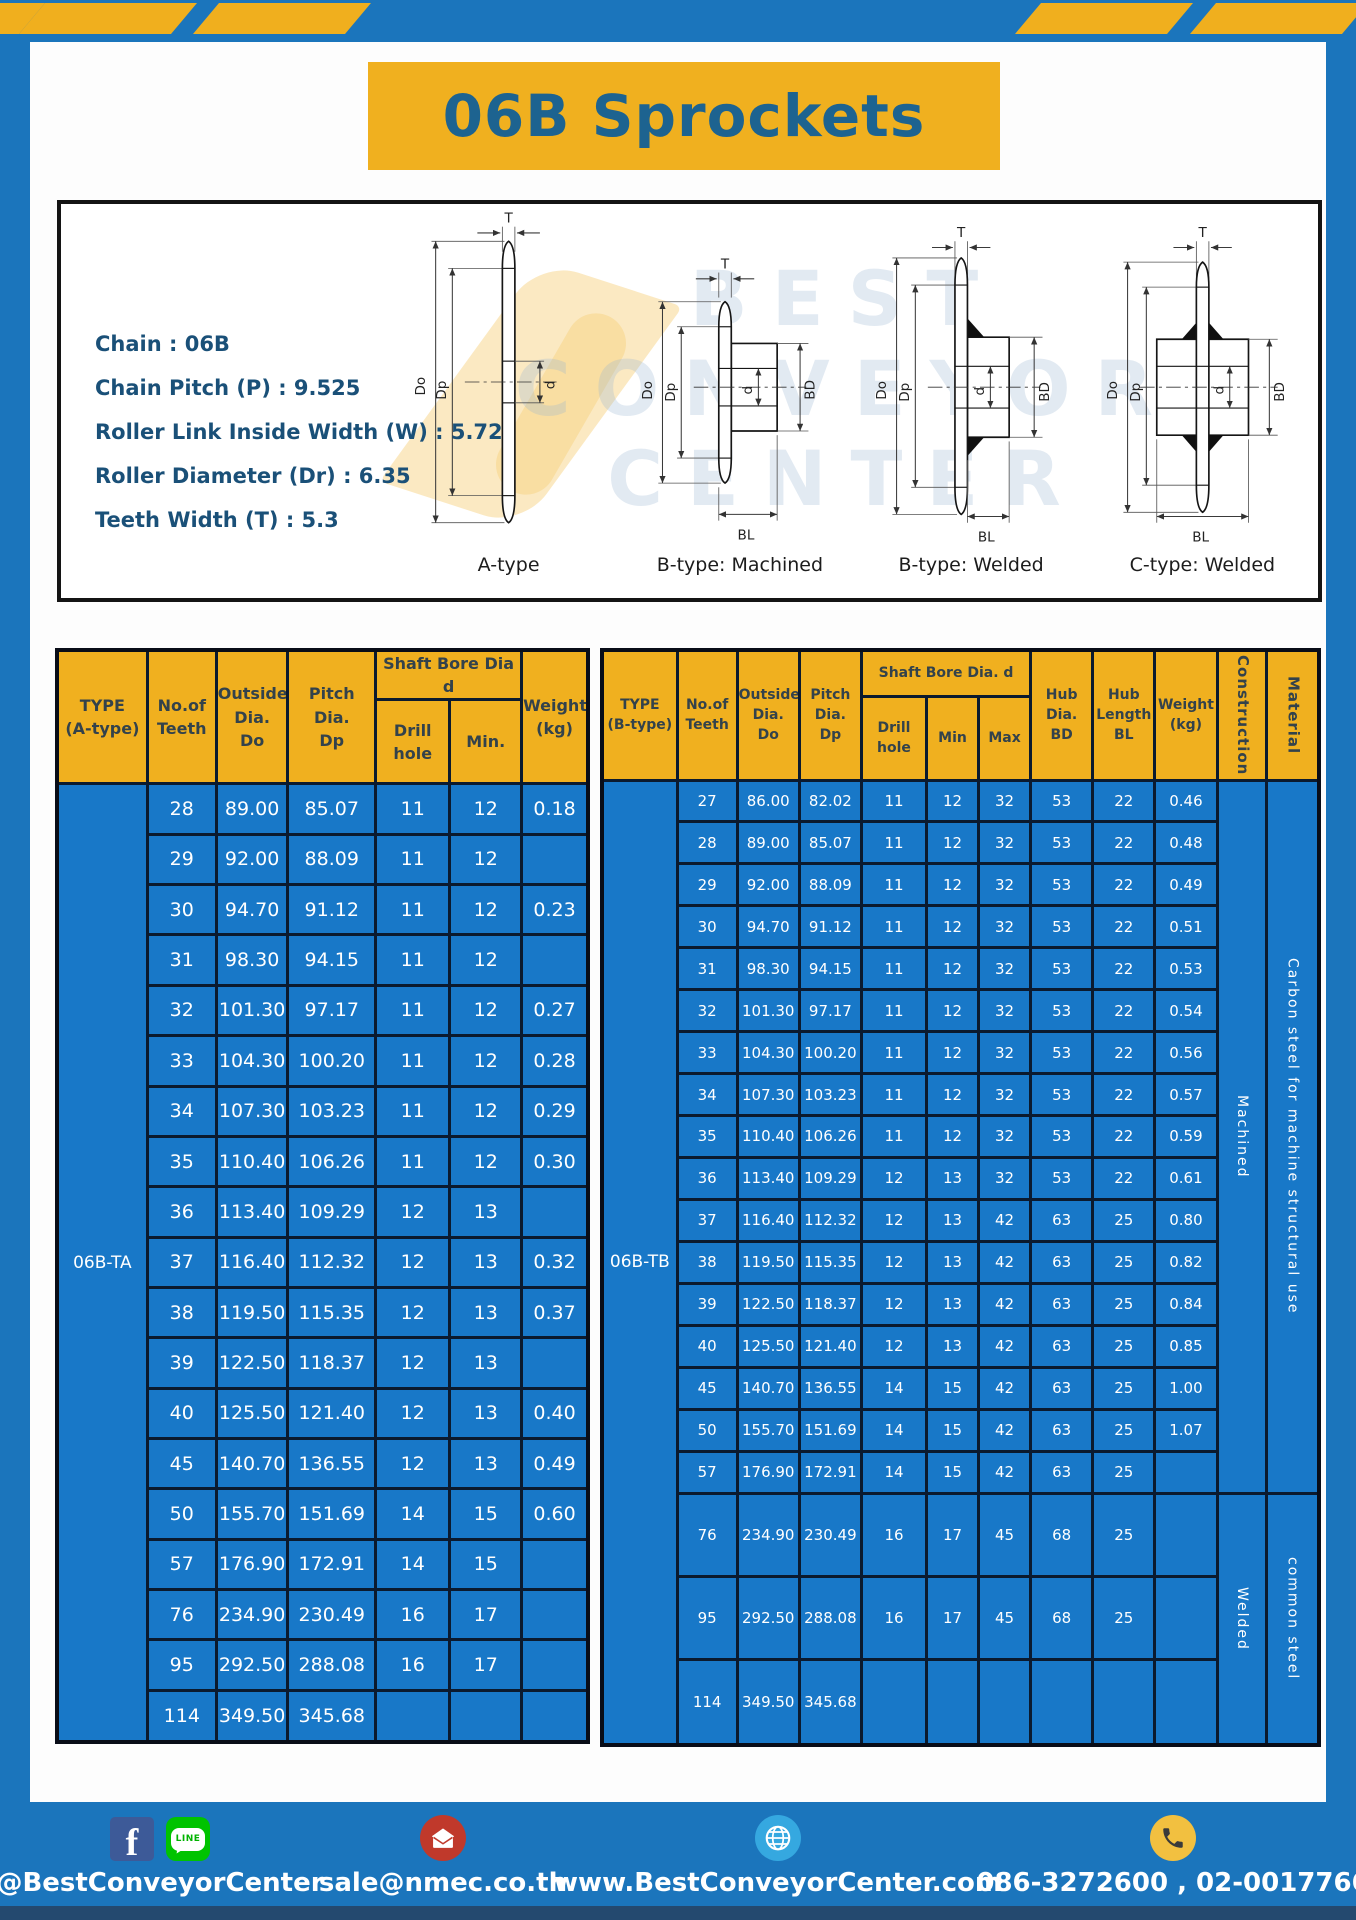  Describe the element at coordinates (443, 1883) in the screenshot. I see `email-address: sale@nmec.co.th` at that location.